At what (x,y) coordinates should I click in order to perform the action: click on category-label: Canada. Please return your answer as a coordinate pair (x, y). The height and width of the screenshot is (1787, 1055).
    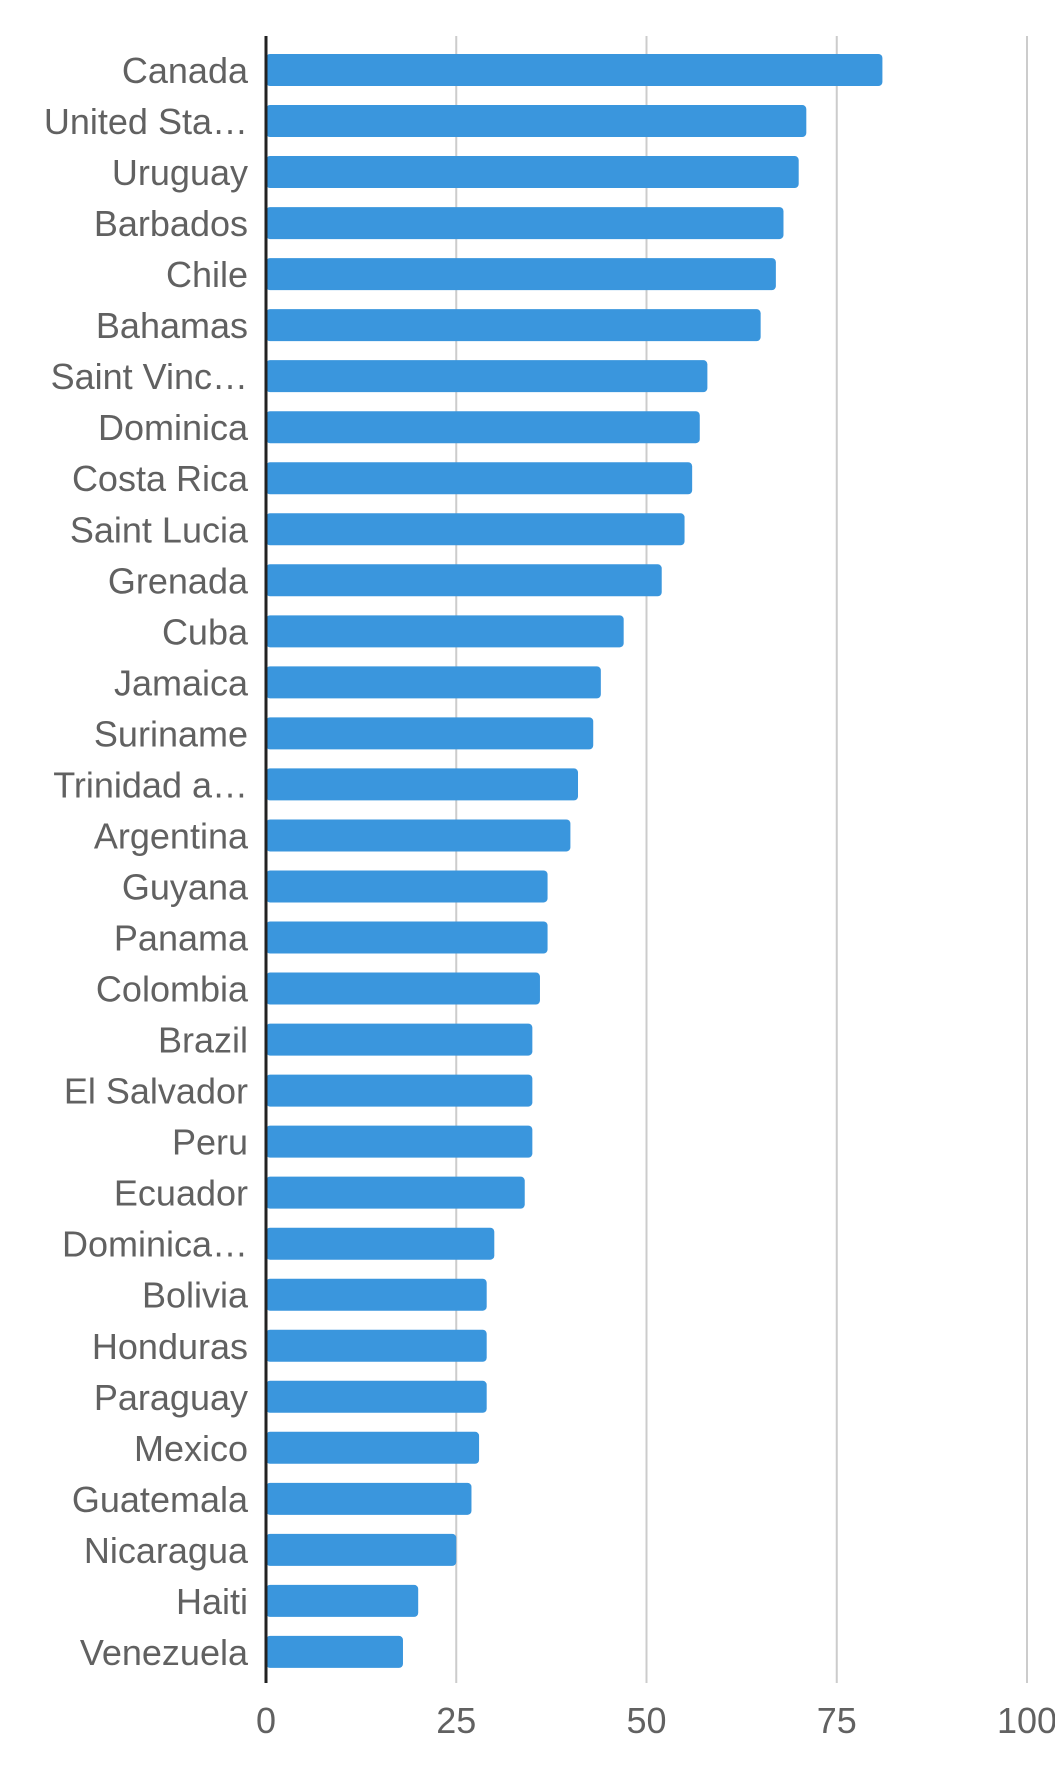
    Looking at the image, I should click on (185, 70).